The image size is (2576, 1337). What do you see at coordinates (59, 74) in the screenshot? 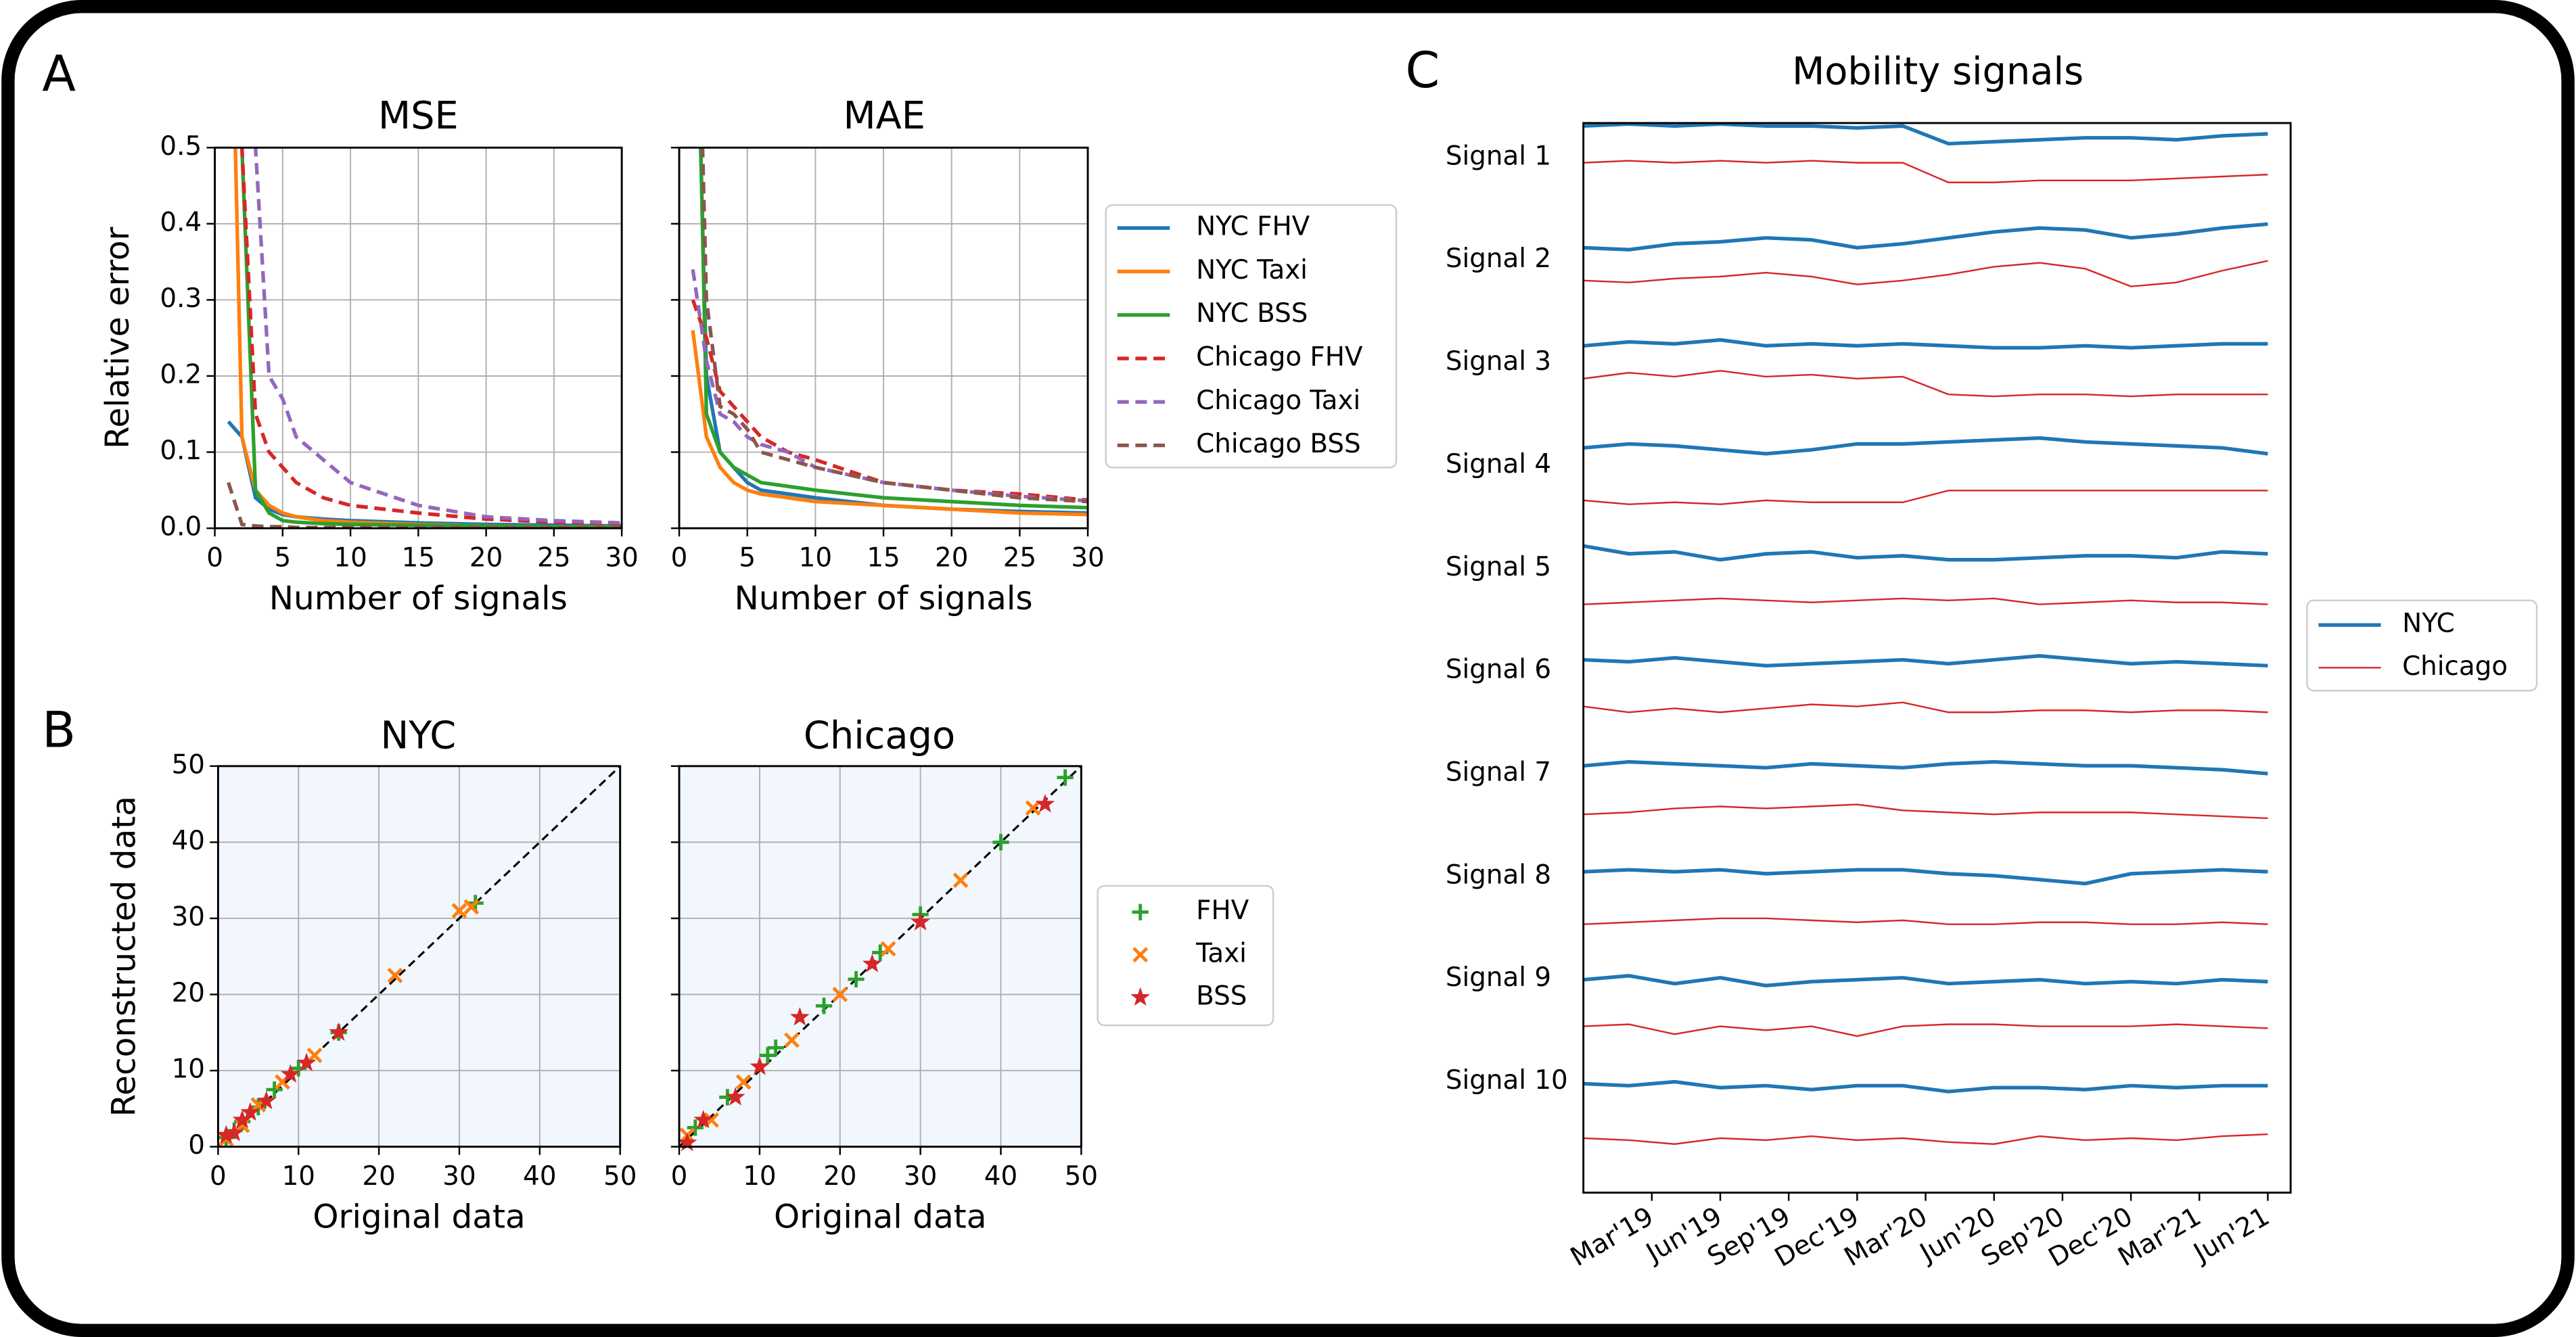
I see `panel-label: A` at bounding box center [59, 74].